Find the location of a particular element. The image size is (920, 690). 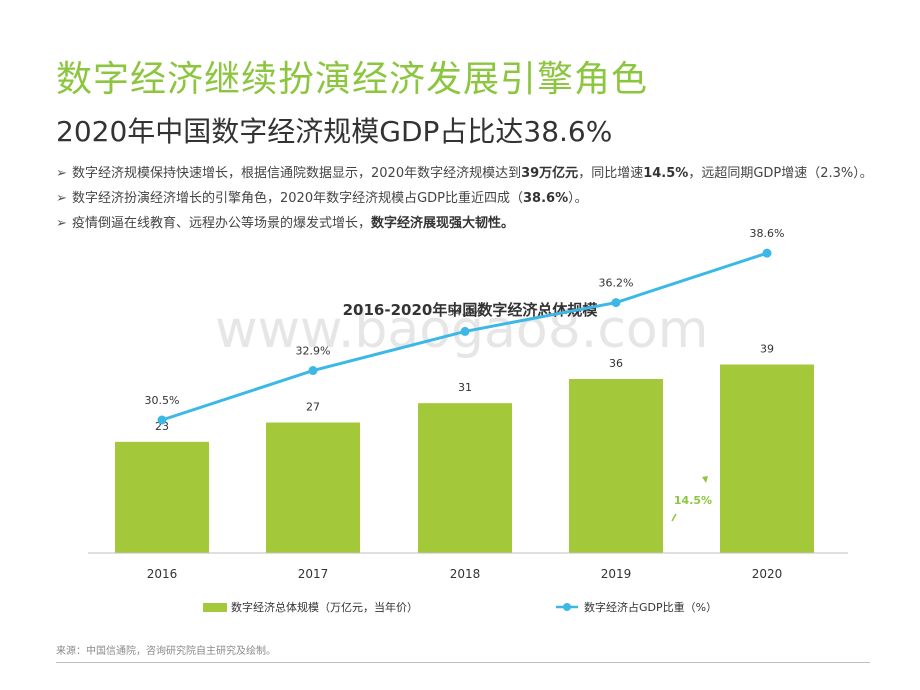

share-label-2016: 30.5% is located at coordinates (162, 400).